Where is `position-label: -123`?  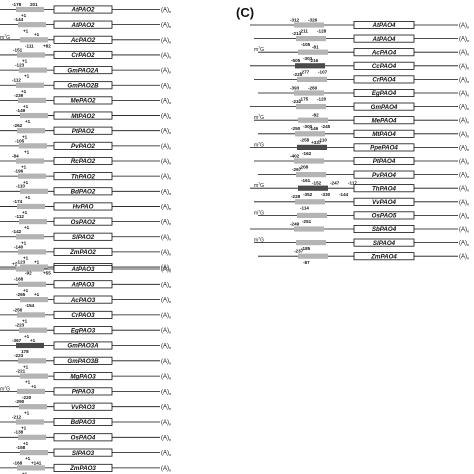 position-label: -123 is located at coordinates (20, 65).